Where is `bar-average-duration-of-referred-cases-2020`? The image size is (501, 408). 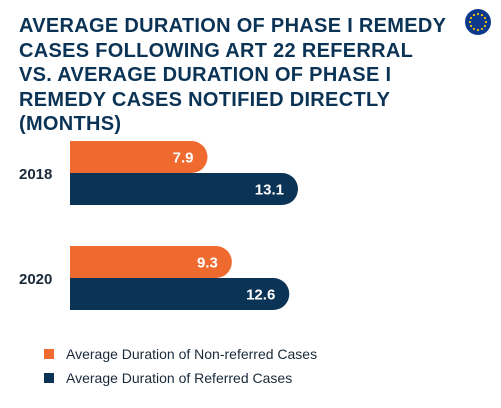
bar-average-duration-of-referred-cases-2020 is located at coordinates (180, 294).